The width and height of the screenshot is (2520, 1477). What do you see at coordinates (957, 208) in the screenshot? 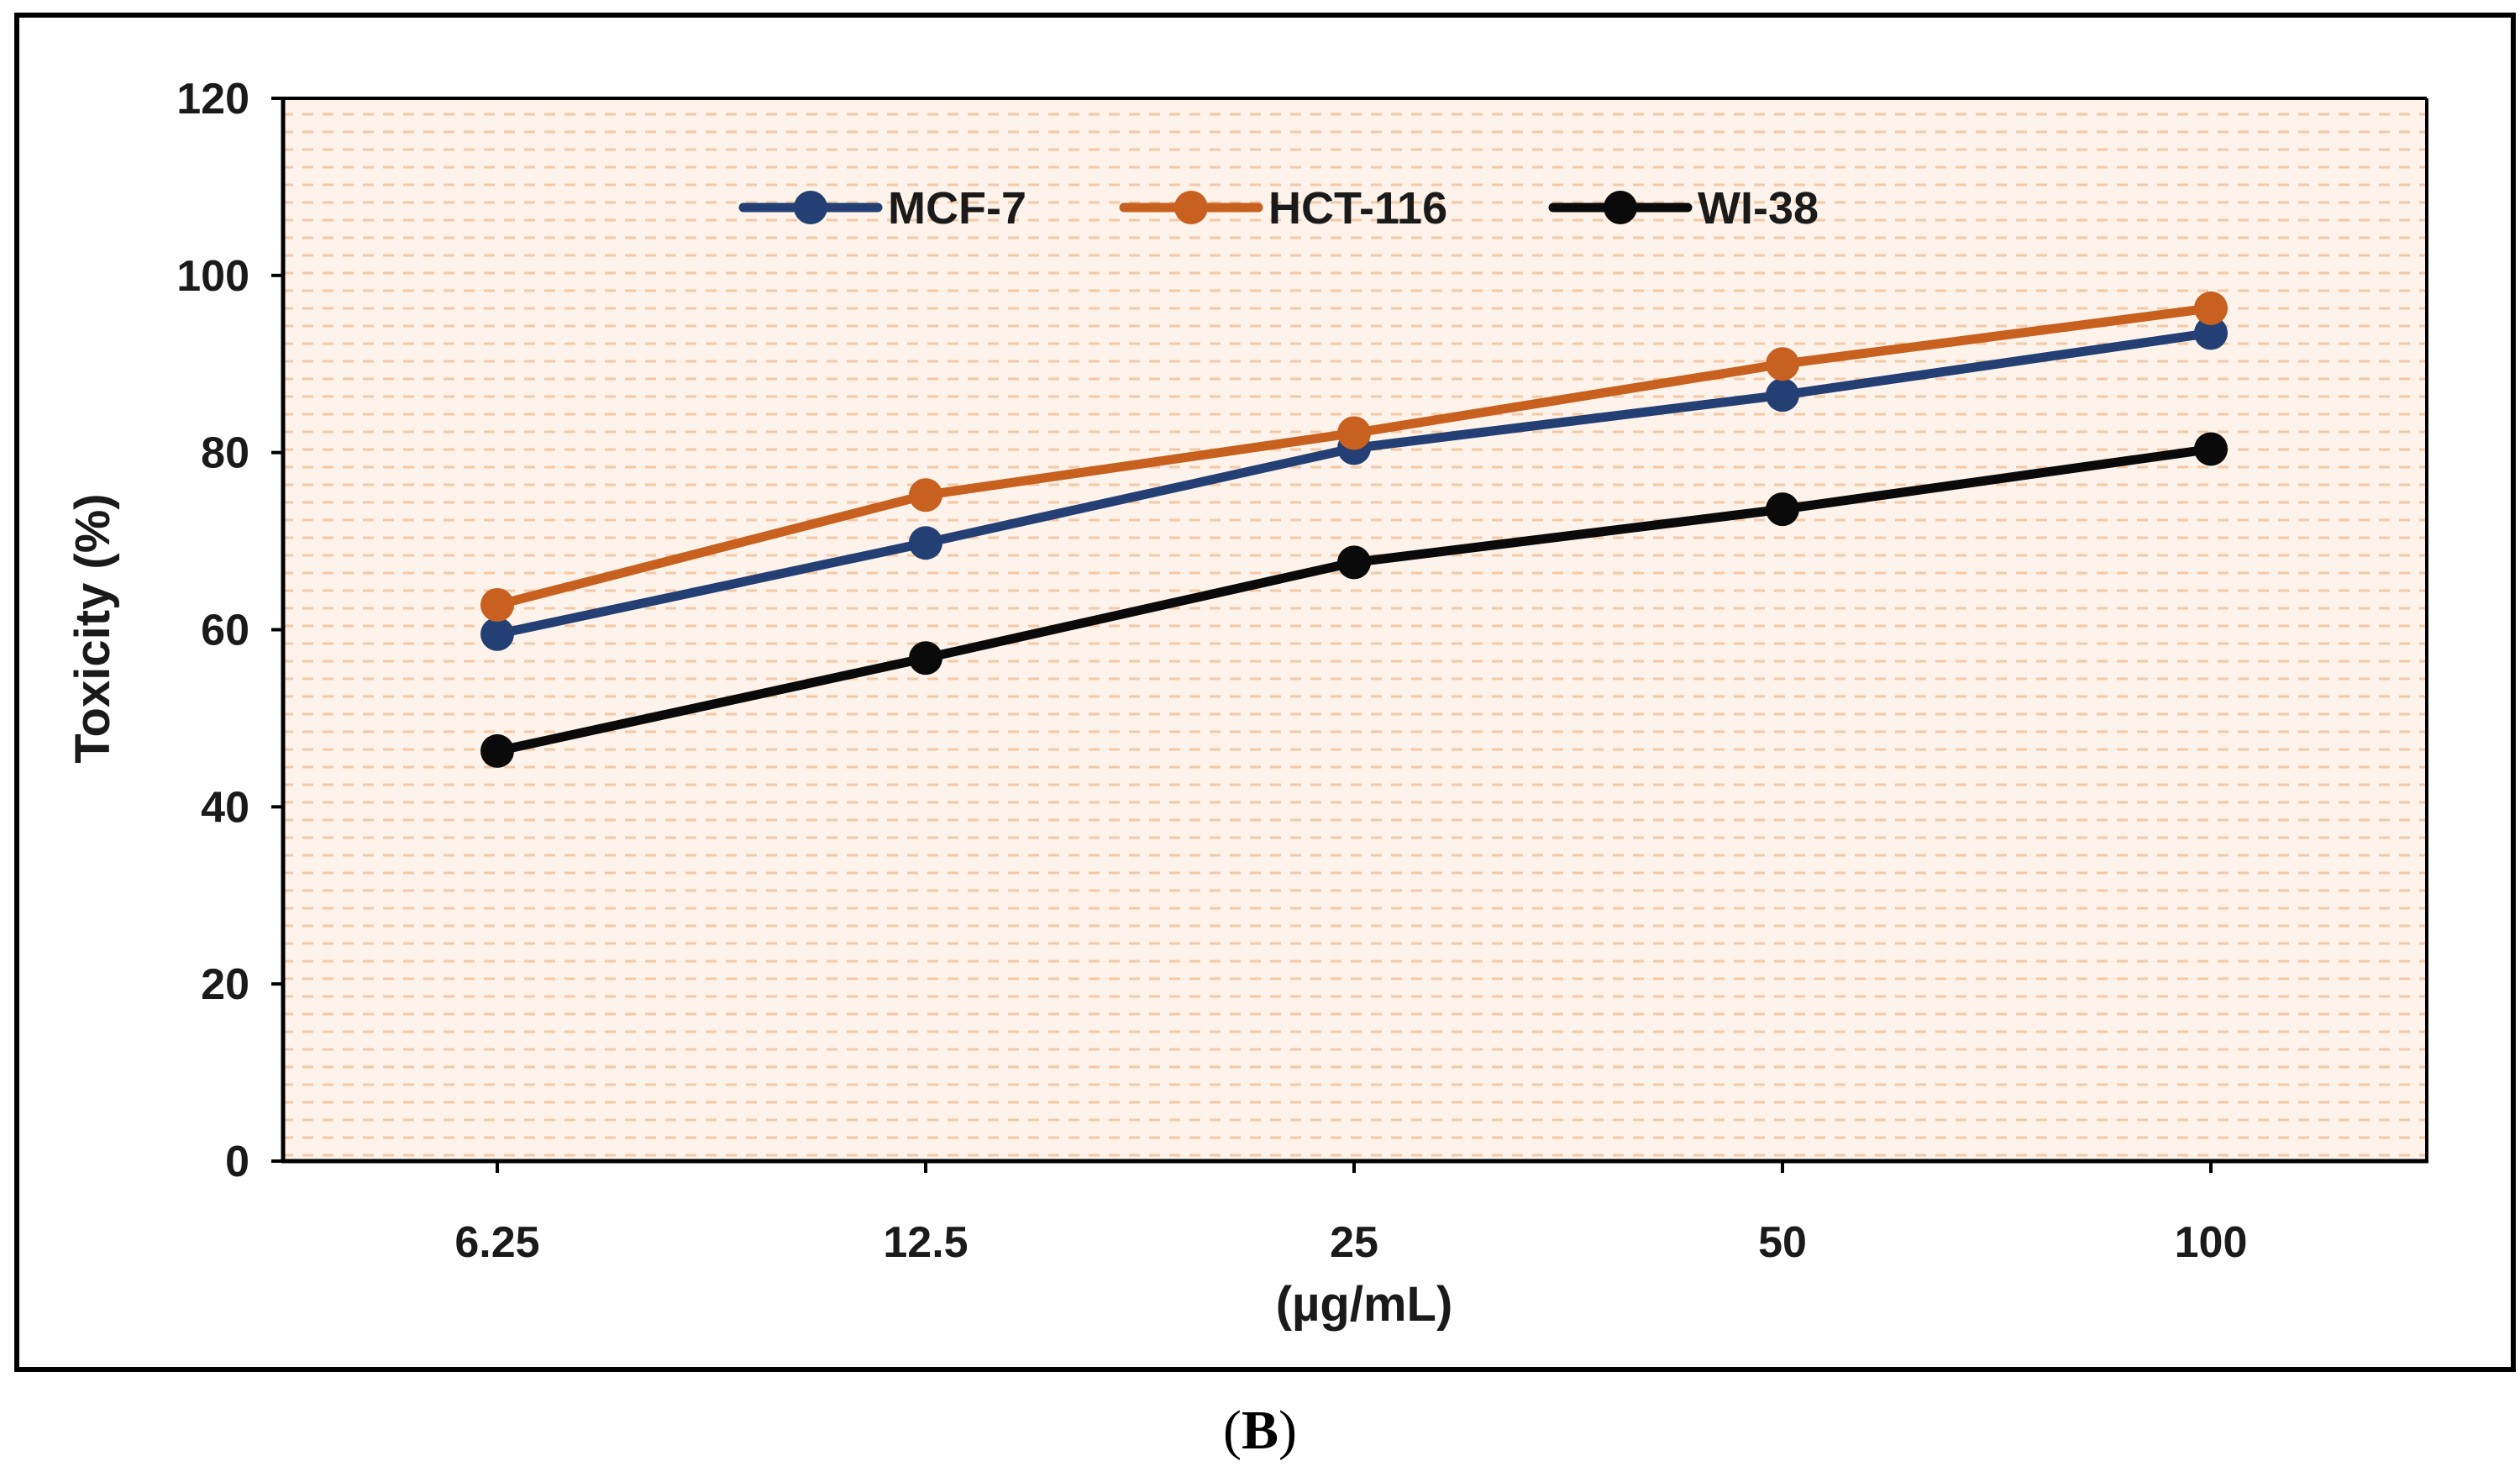
I see `legend-label: MCF-7` at bounding box center [957, 208].